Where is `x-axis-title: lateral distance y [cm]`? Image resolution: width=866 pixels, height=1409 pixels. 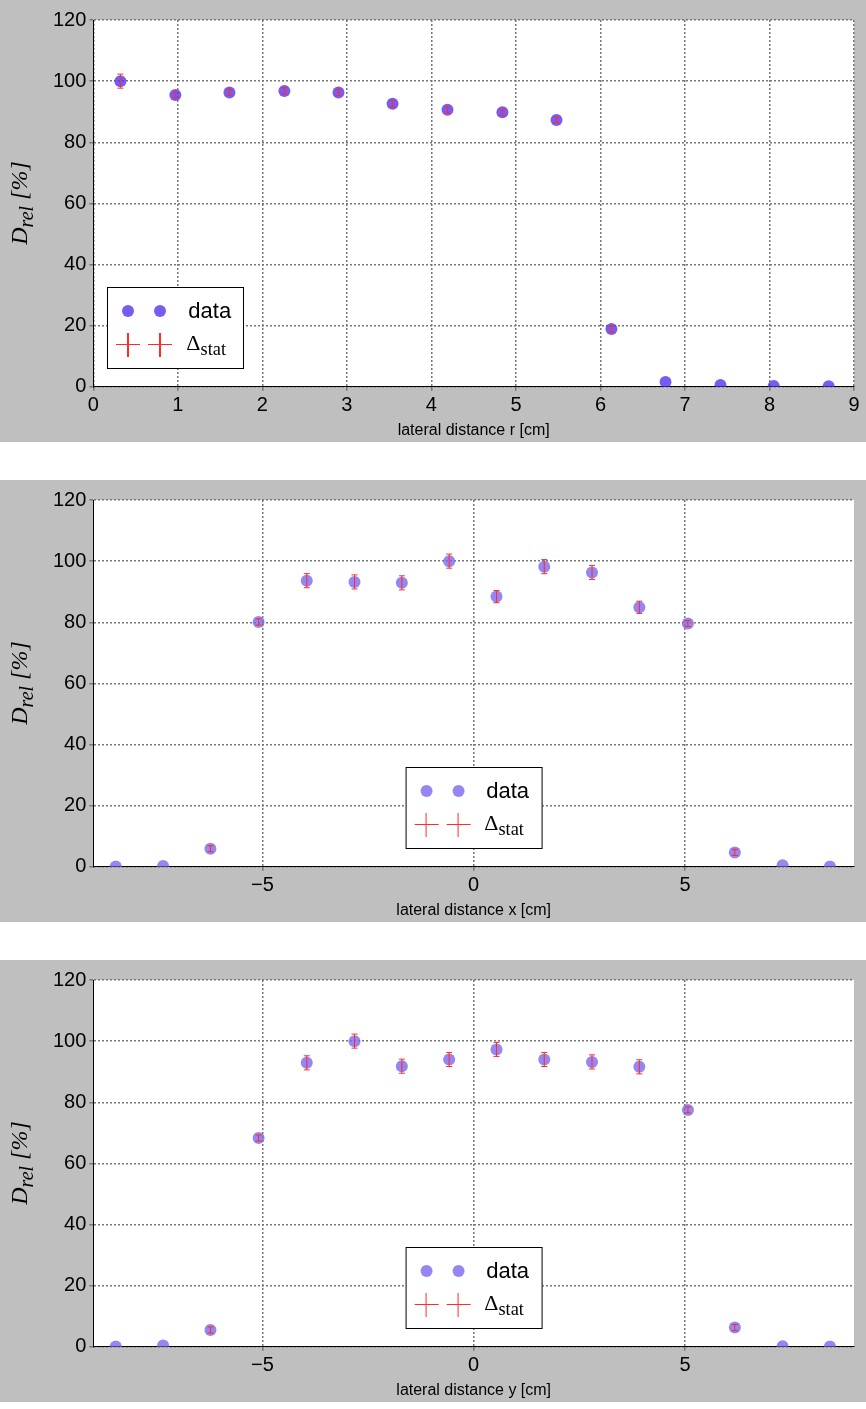 x-axis-title: lateral distance y [cm] is located at coordinates (474, 1389).